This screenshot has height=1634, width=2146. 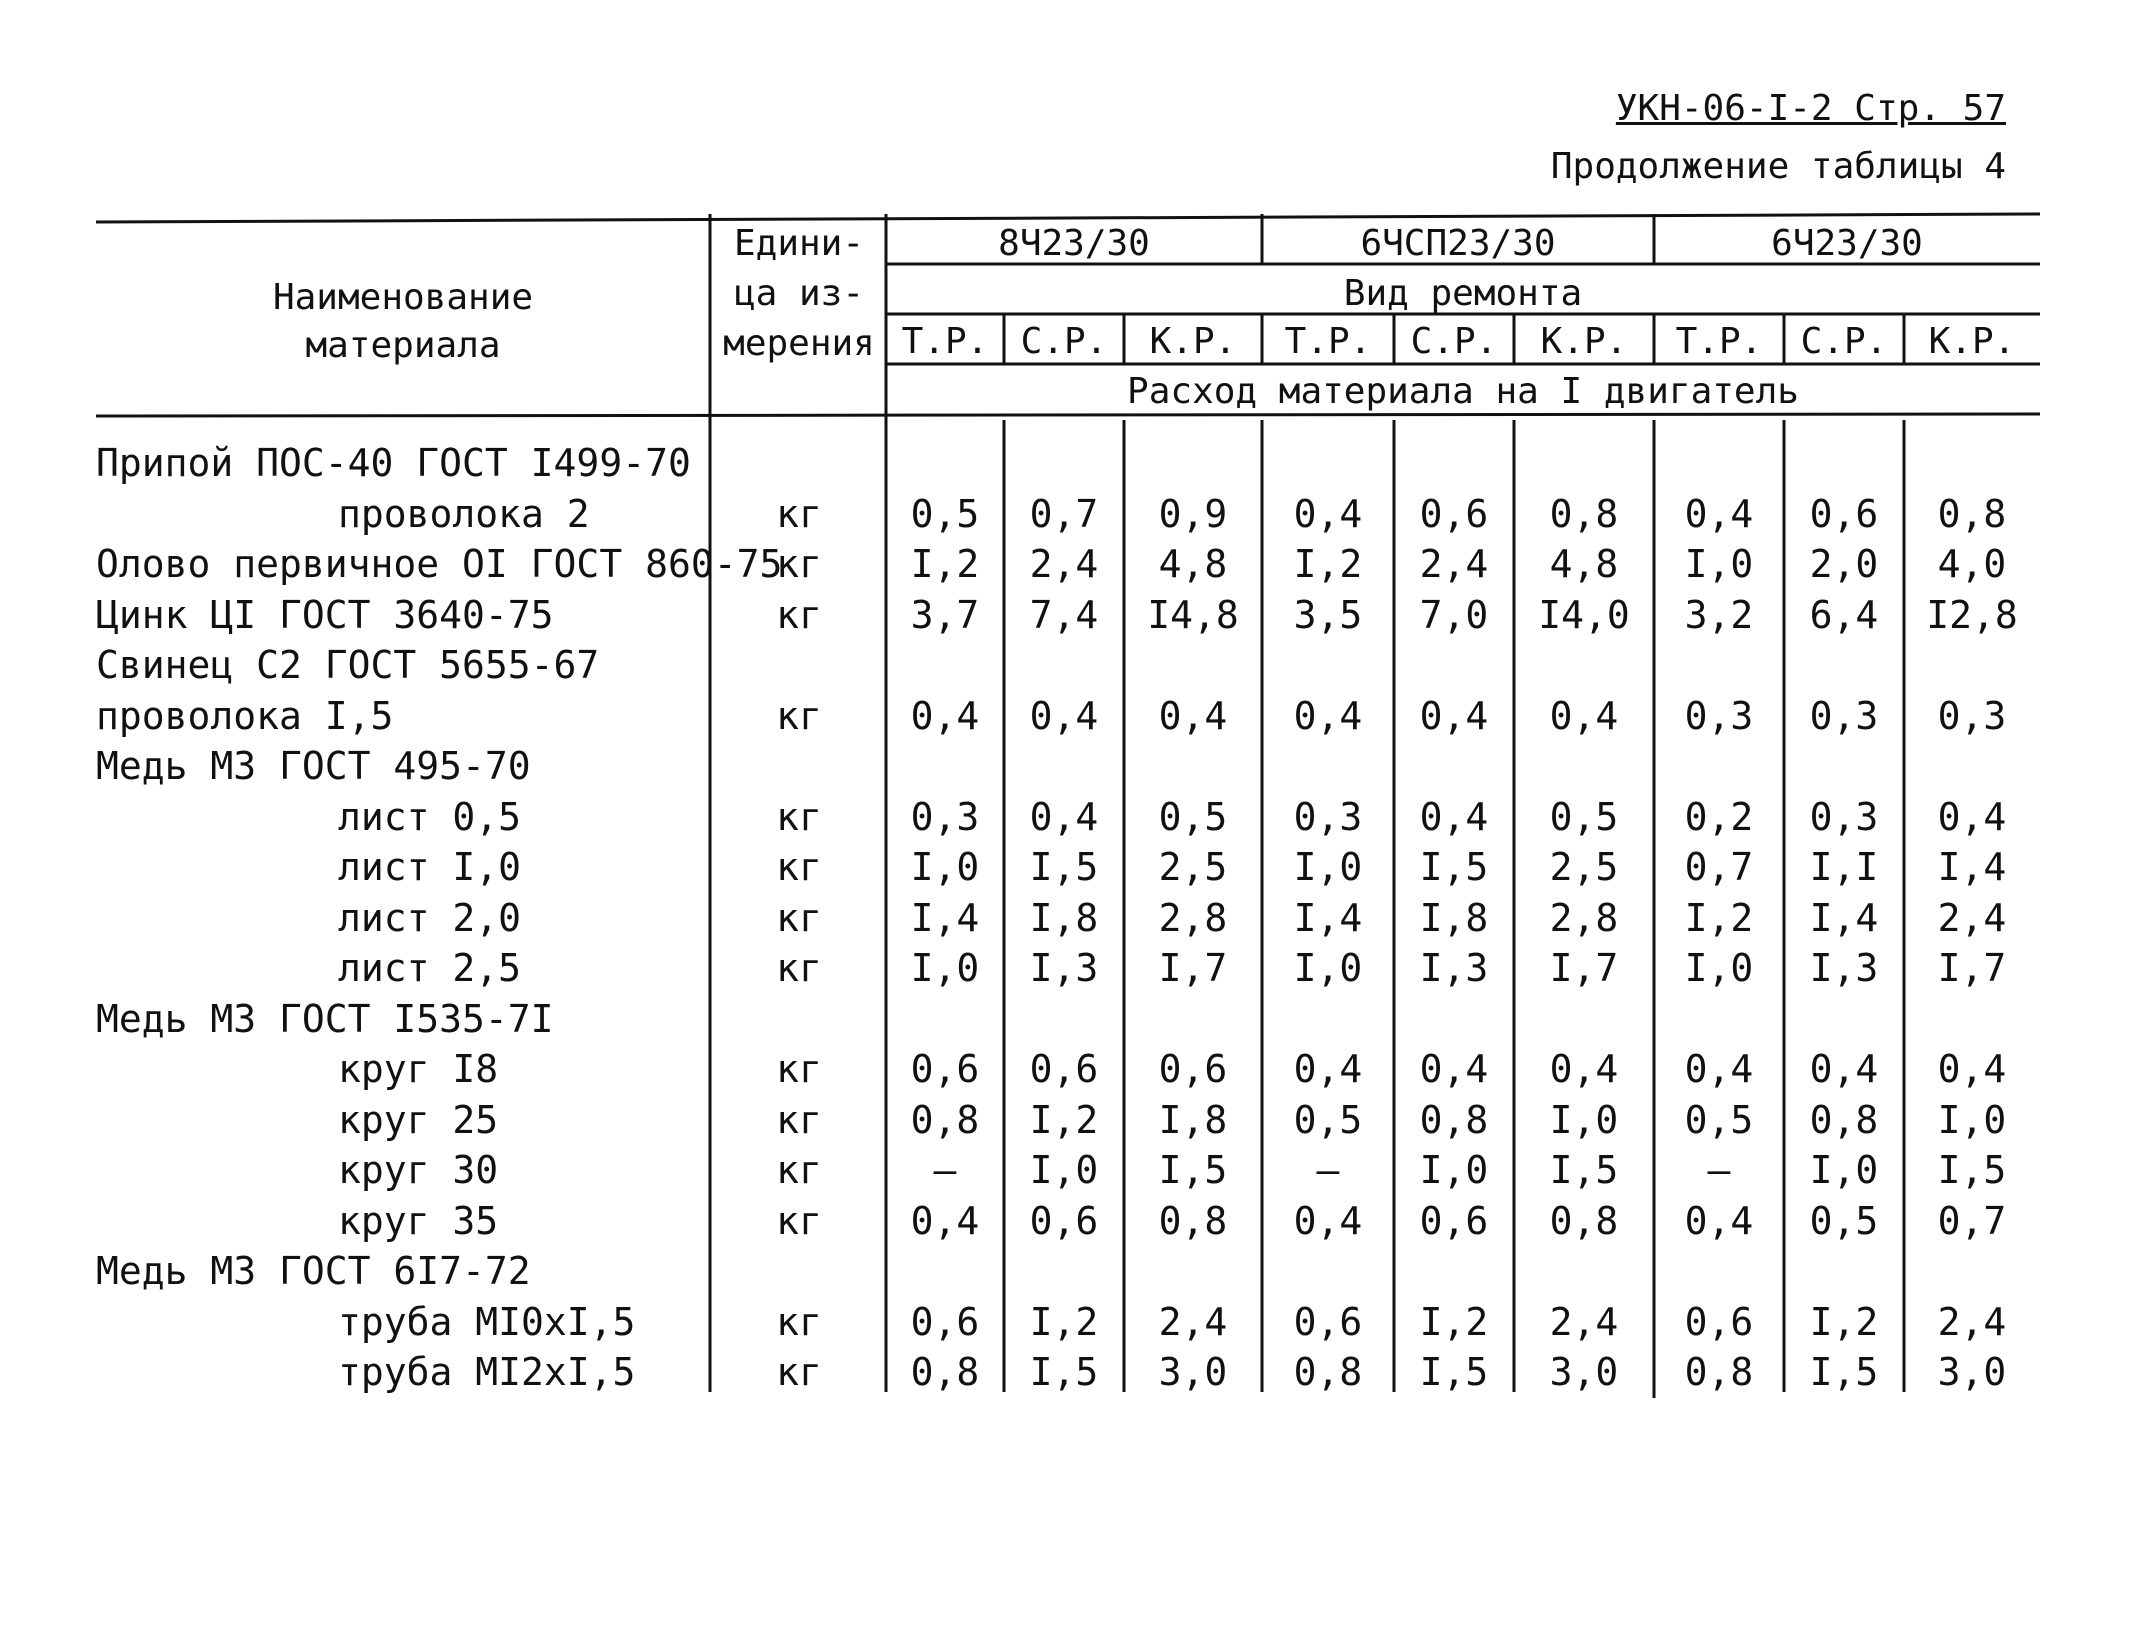 What do you see at coordinates (464, 514) in the screenshot?
I see `material-name: проволока 2` at bounding box center [464, 514].